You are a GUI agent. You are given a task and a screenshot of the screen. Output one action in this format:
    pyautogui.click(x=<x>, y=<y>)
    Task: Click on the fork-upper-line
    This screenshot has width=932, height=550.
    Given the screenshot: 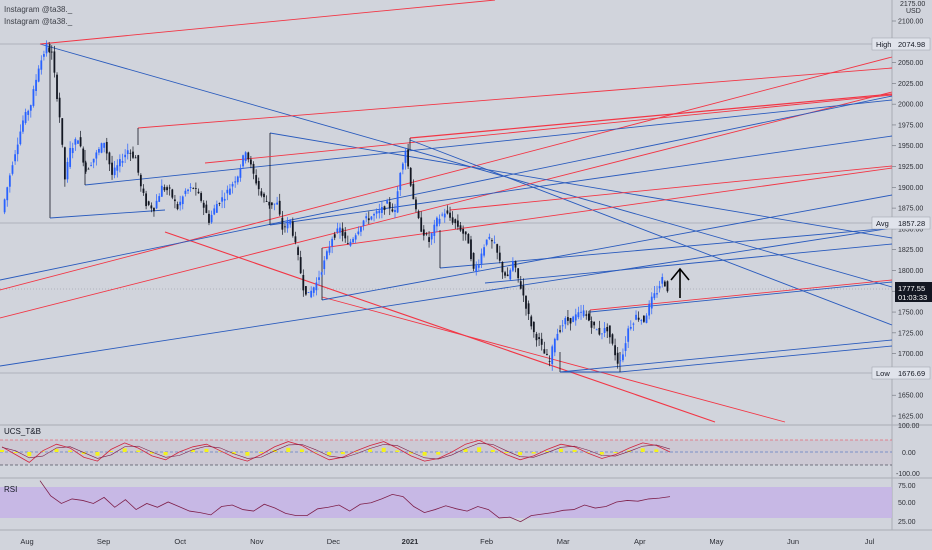 What is the action you would take?
    pyautogui.click(x=267, y=22)
    